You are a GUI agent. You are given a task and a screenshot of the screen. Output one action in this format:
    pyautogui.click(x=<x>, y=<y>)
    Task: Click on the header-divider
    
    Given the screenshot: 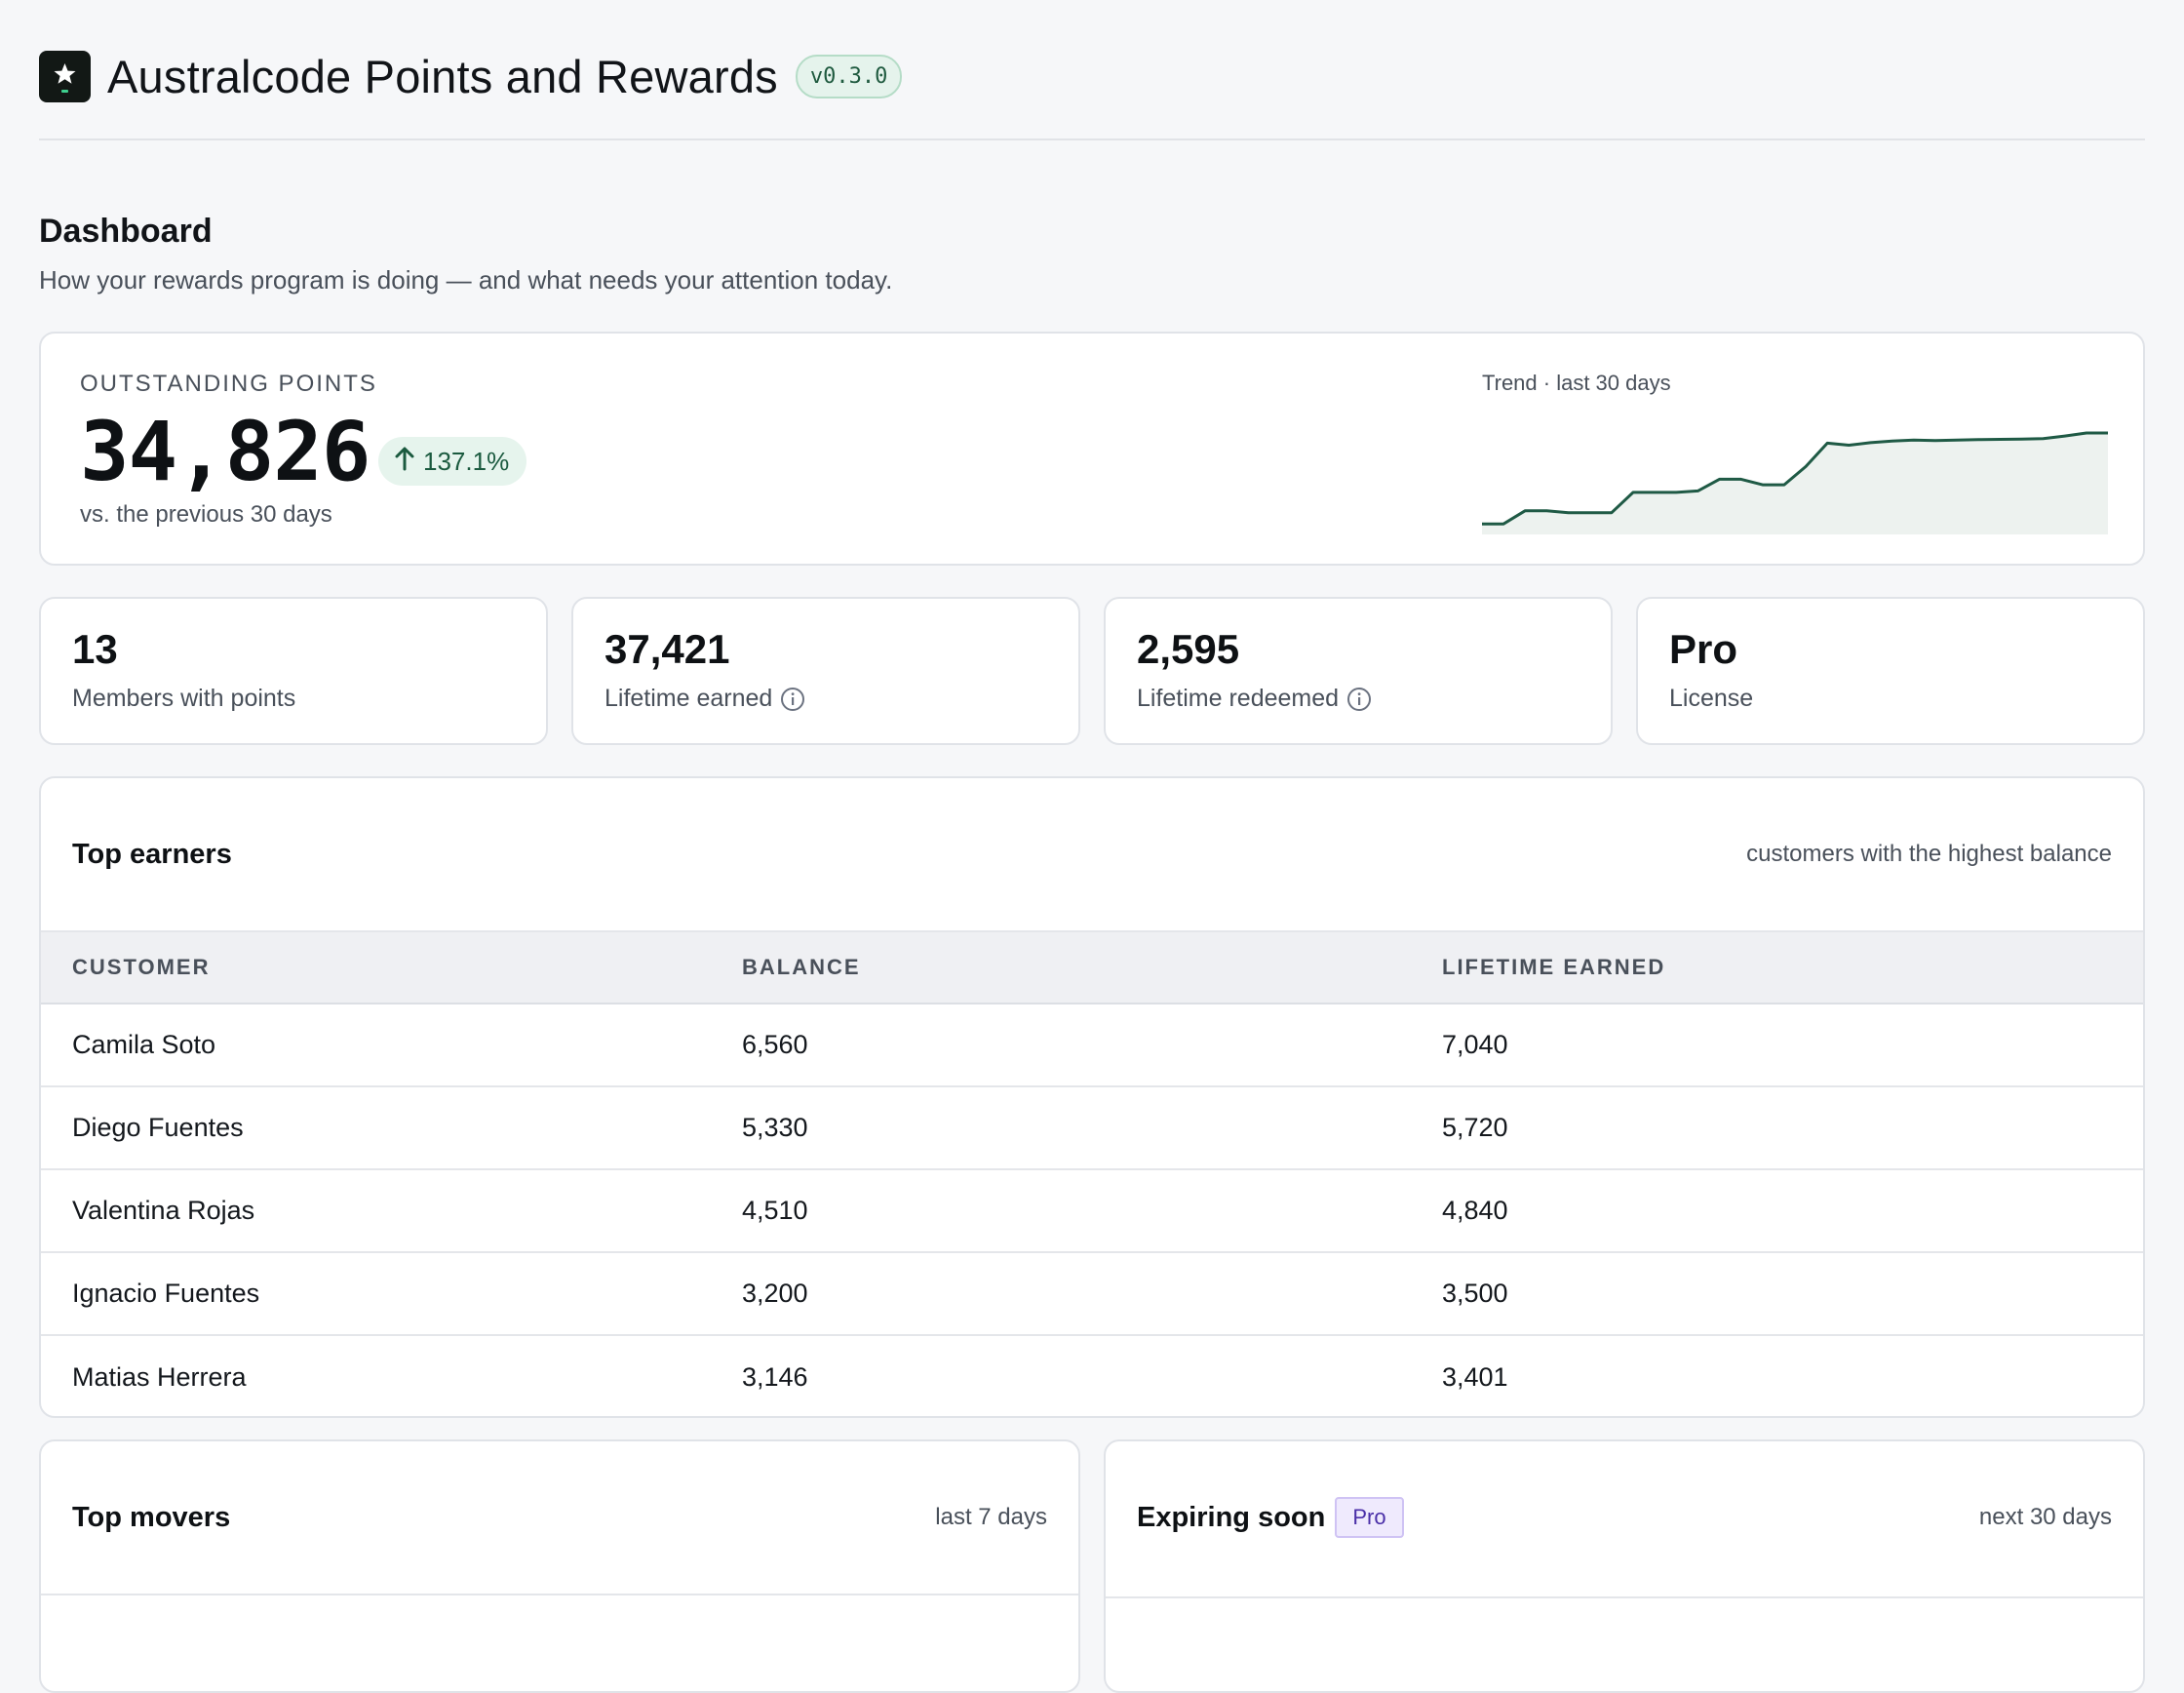 What is the action you would take?
    pyautogui.click(x=1092, y=139)
    